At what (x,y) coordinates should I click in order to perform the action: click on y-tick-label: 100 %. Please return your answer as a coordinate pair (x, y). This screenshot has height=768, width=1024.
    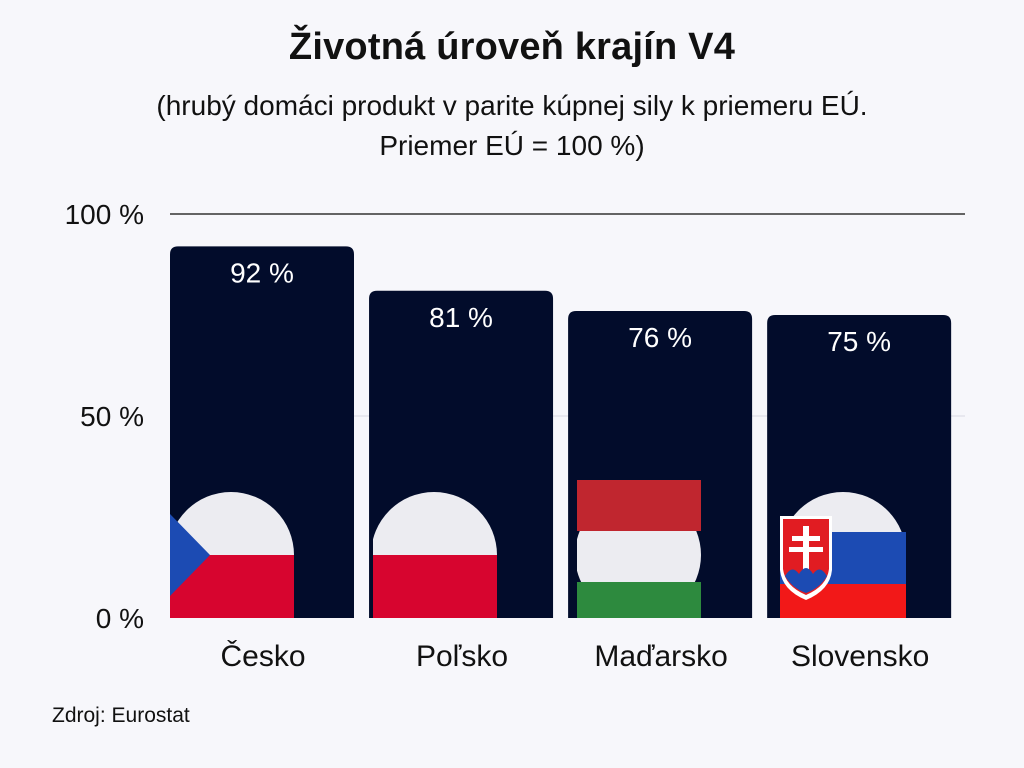
    Looking at the image, I should click on (104, 214).